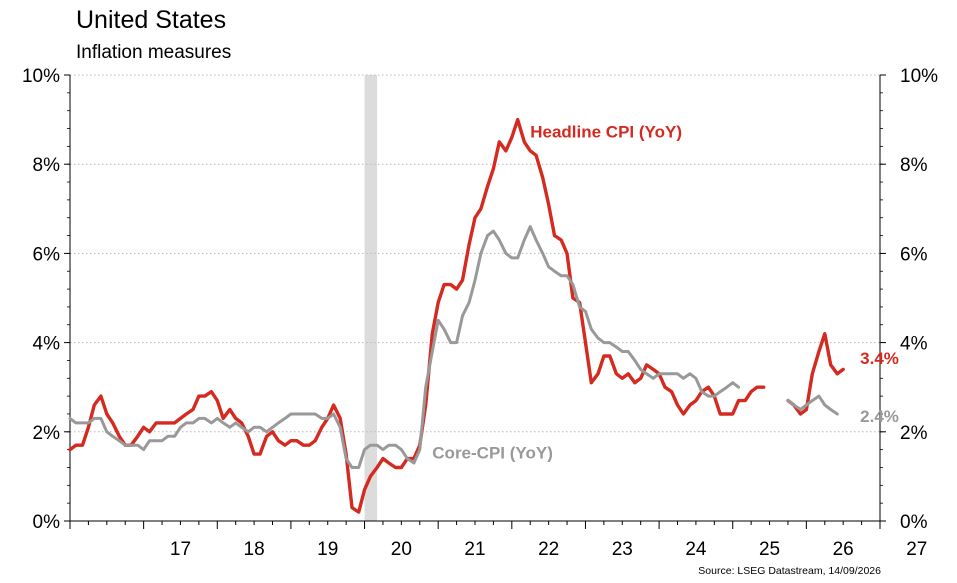 This screenshot has height=583, width=957. Describe the element at coordinates (919, 76) in the screenshot. I see `y-tick-label-right: 10%` at that location.